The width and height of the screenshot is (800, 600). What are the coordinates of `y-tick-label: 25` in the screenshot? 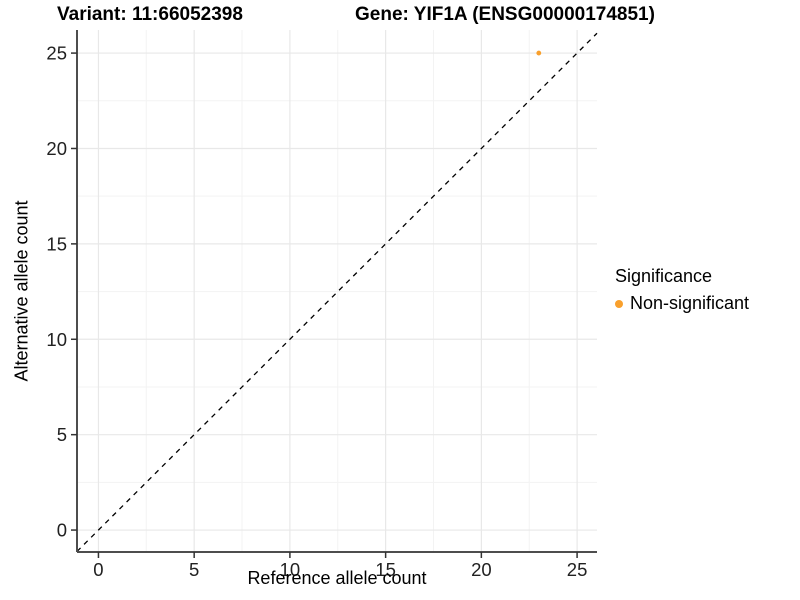 It's located at (56, 53).